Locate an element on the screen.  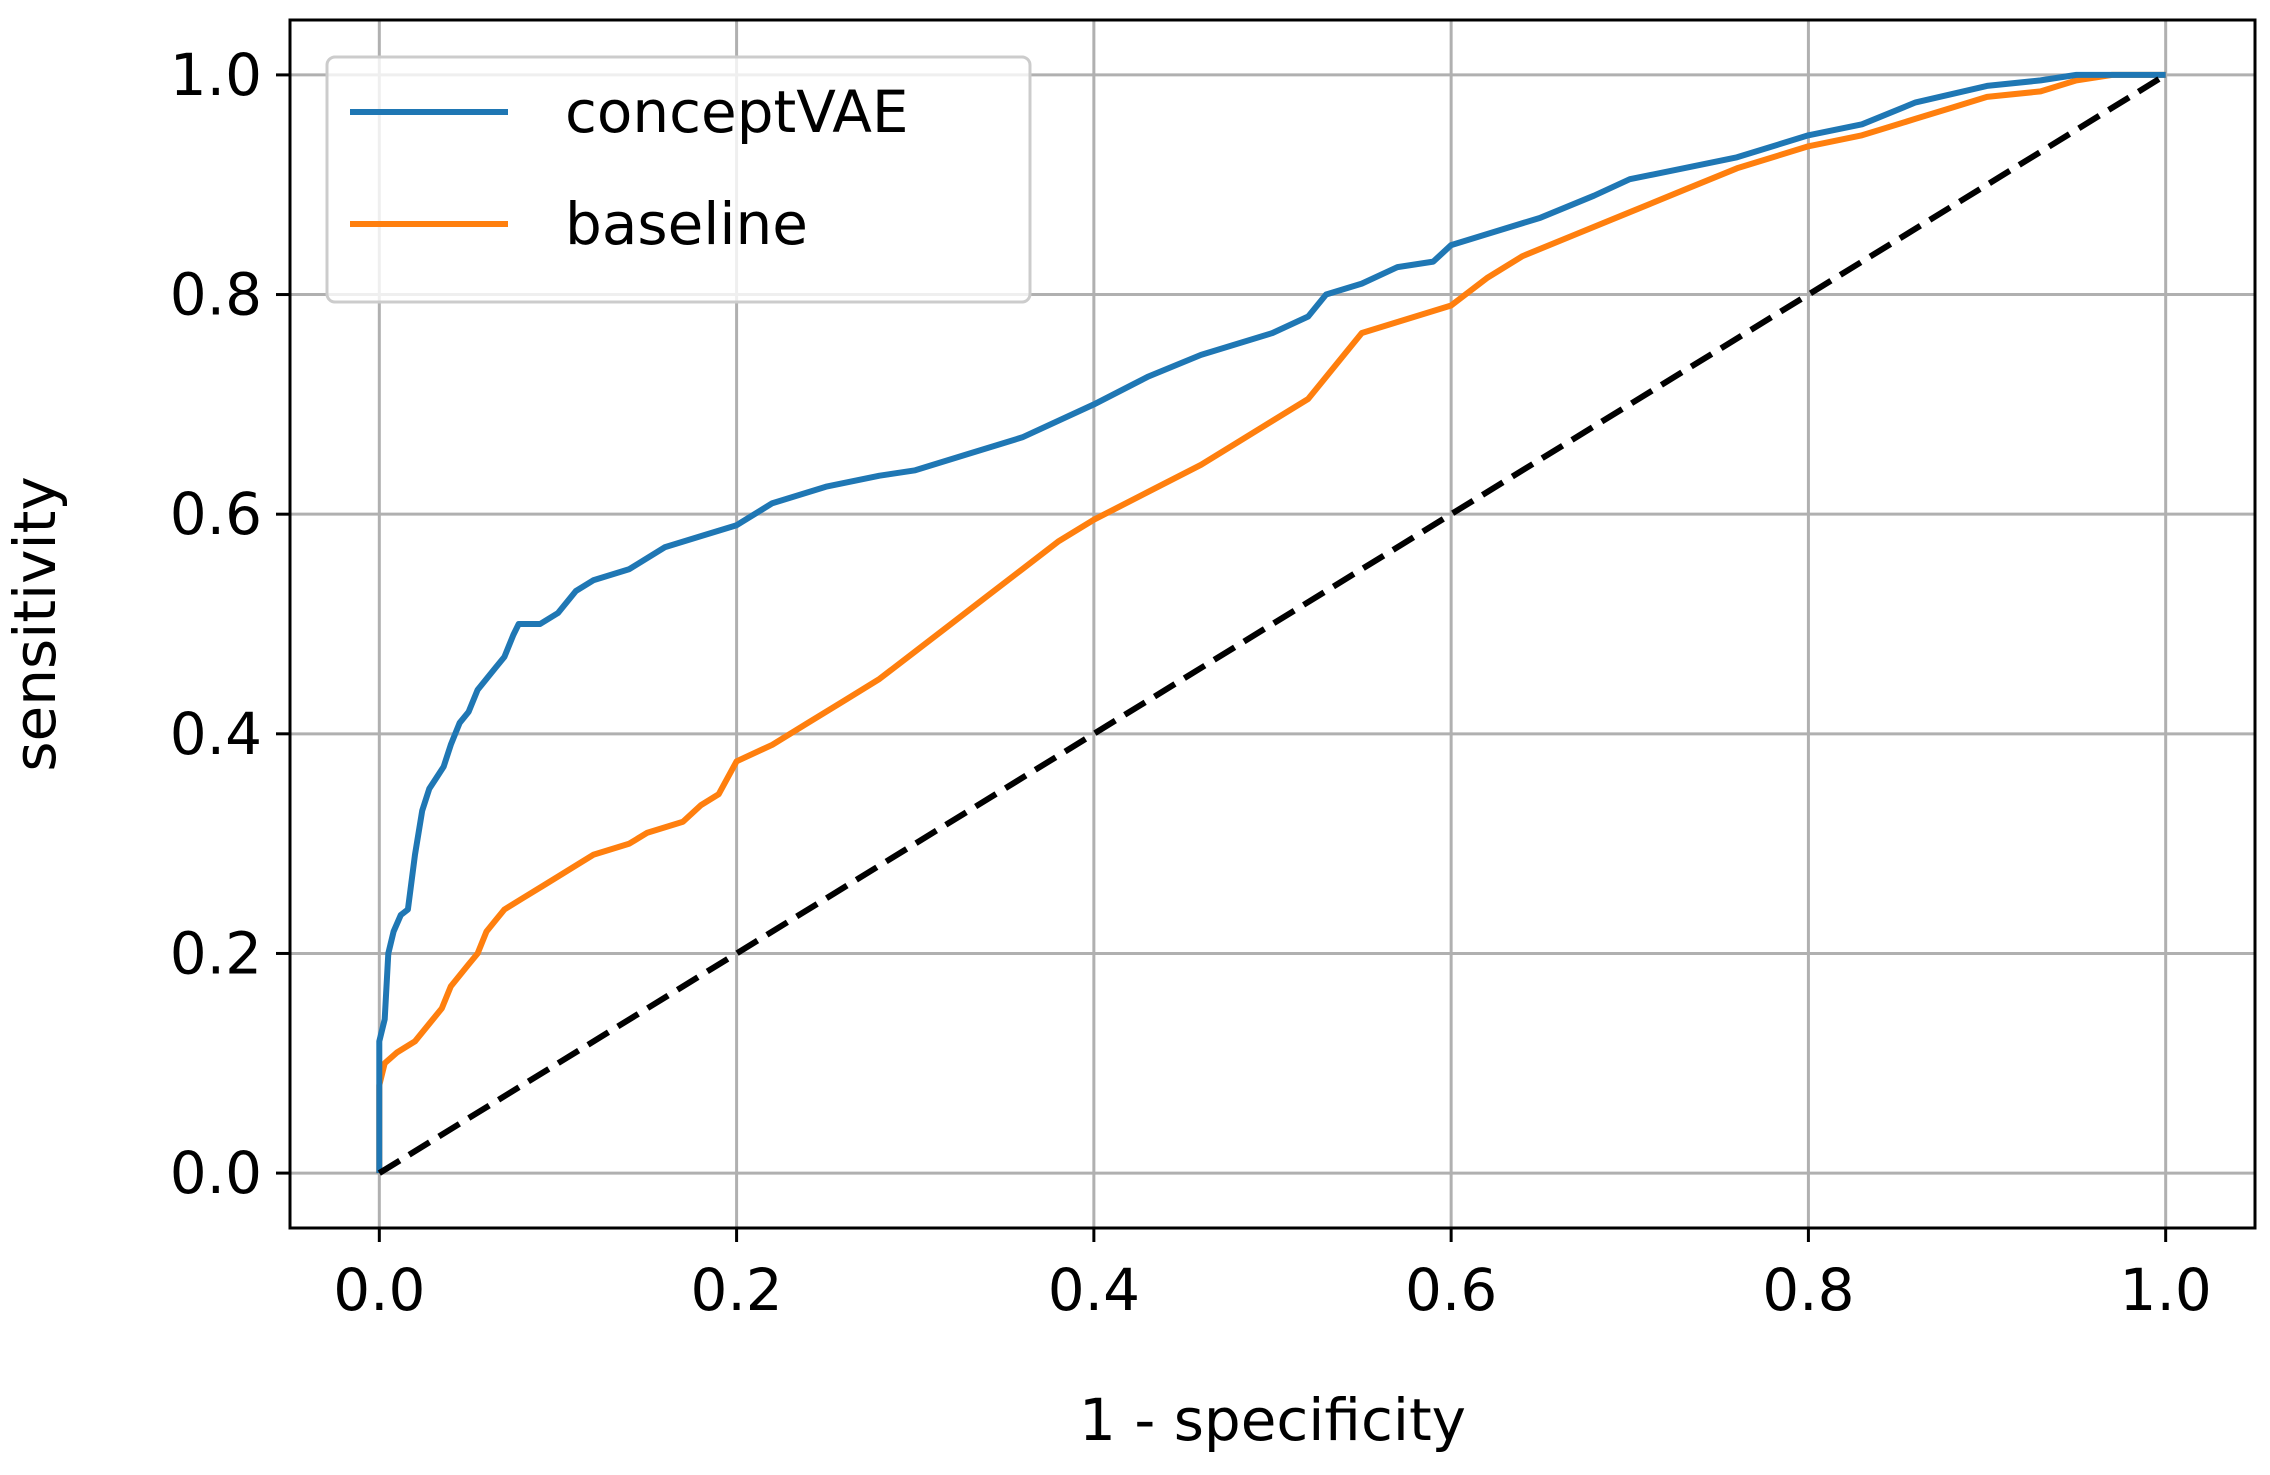
legend: conceptVAE baseline is located at coordinates (678, 179).